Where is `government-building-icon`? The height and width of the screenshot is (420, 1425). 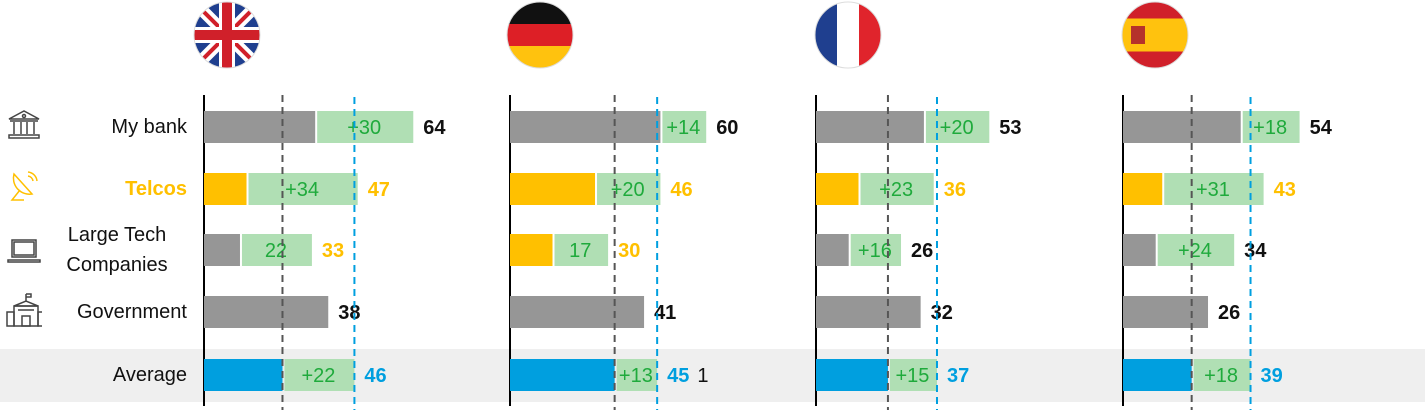
government-building-icon is located at coordinates (24, 310).